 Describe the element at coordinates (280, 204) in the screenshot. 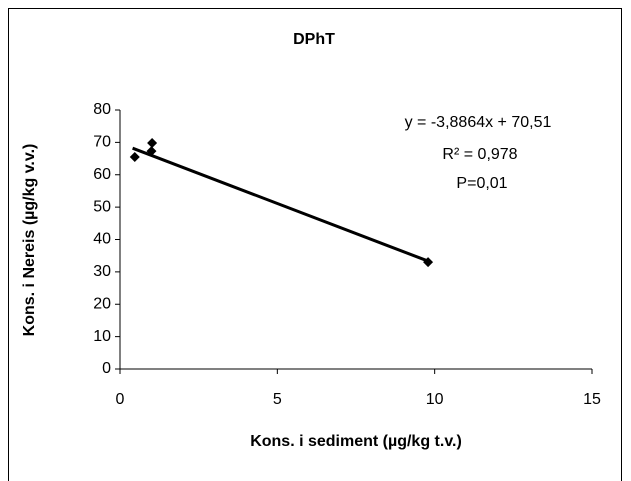

I see `trendline` at that location.